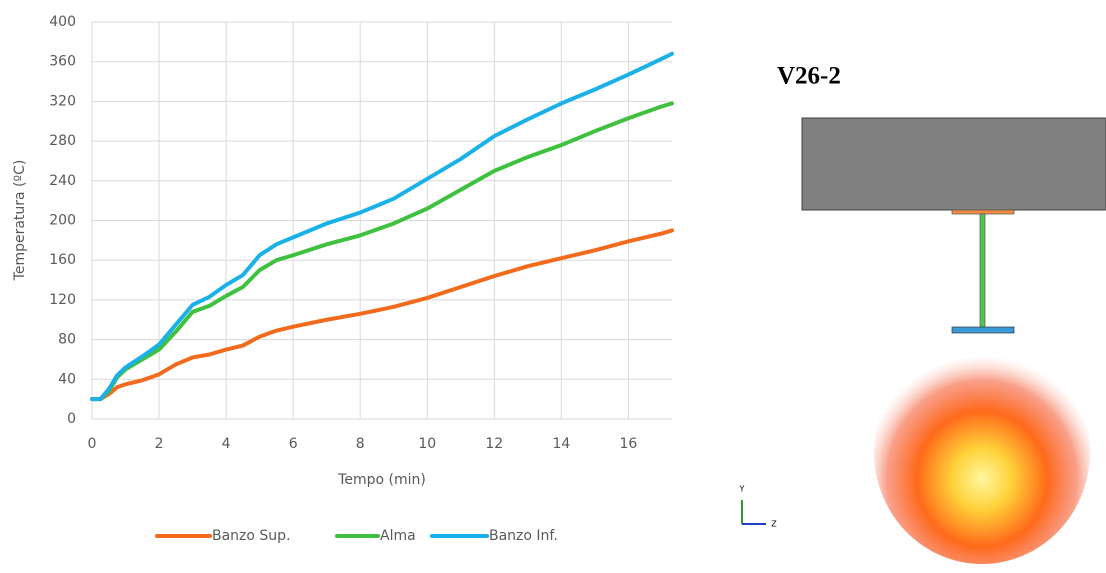 This screenshot has width=1106, height=573. I want to click on x-tick-label: 14, so click(561, 444).